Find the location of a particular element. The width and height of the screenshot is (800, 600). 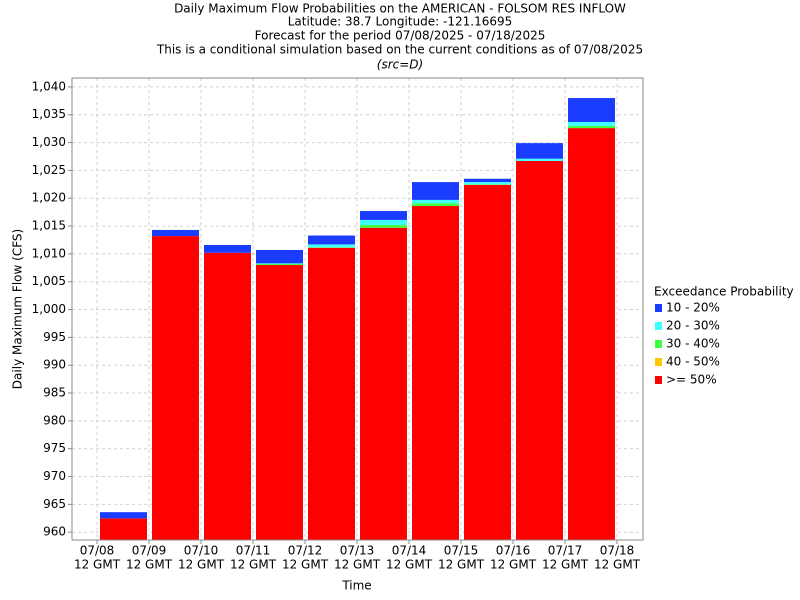

y-tick-label: 1,020 is located at coordinates (49, 198).